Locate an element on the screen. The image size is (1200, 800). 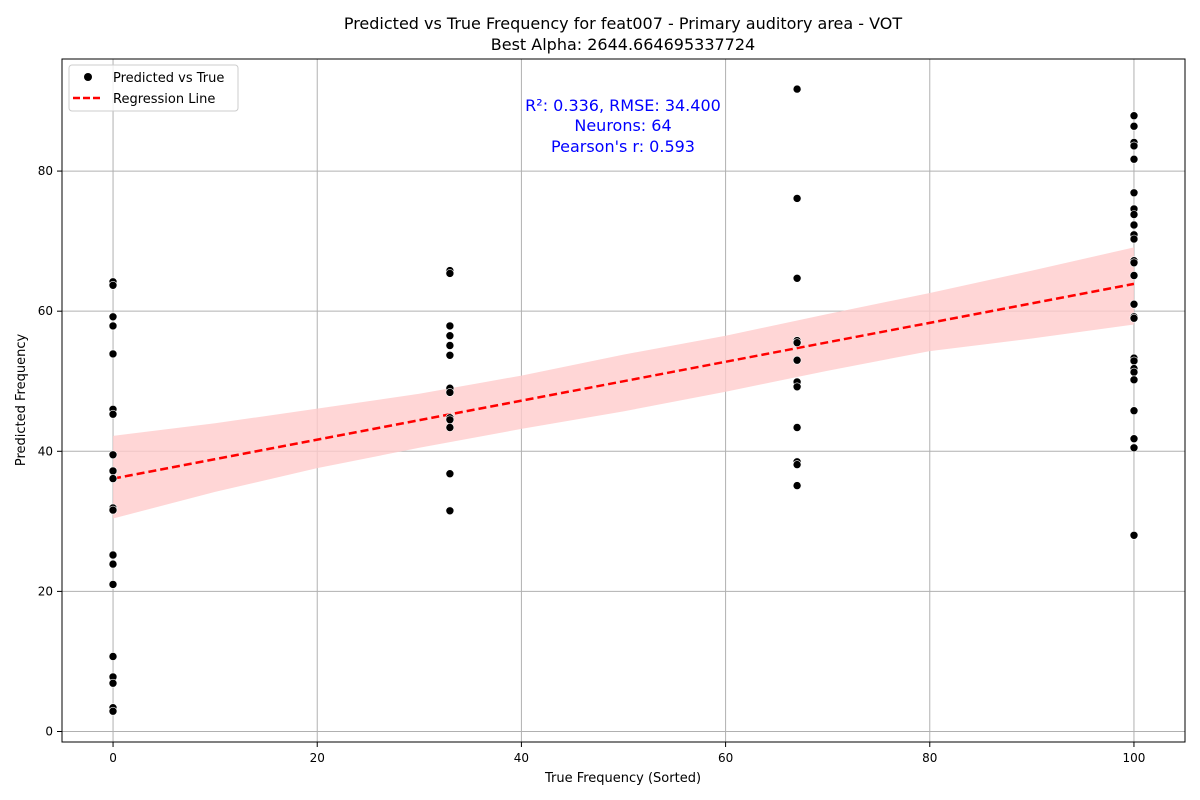
x-tick-label: 80 is located at coordinates (929, 758).